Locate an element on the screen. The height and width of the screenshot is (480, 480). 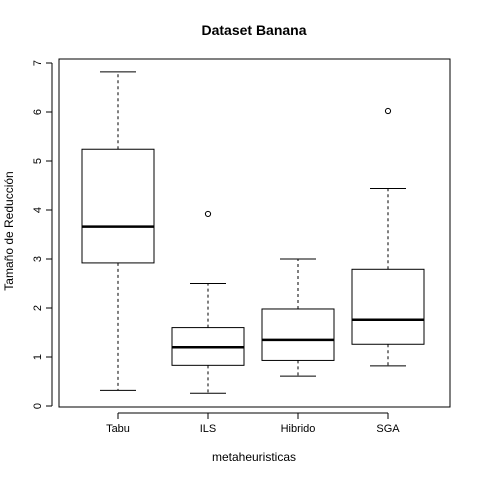
y-axis: 0 1 2 3 4 5 6 7 is located at coordinates (42, 234).